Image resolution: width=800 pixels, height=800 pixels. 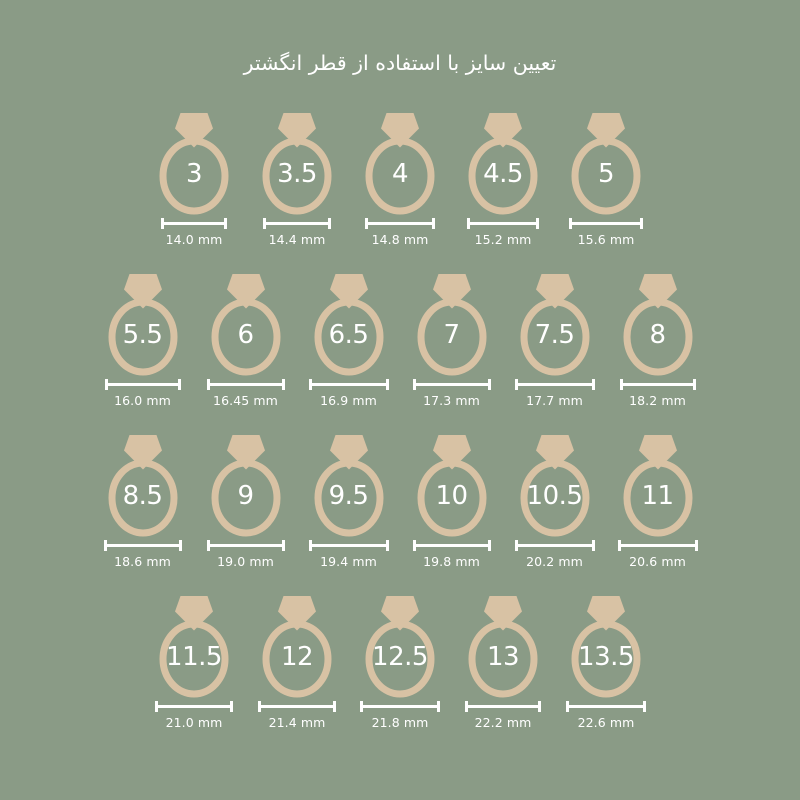 I want to click on ring-size-item: 4.5 15.2 mm, so click(x=503, y=188).